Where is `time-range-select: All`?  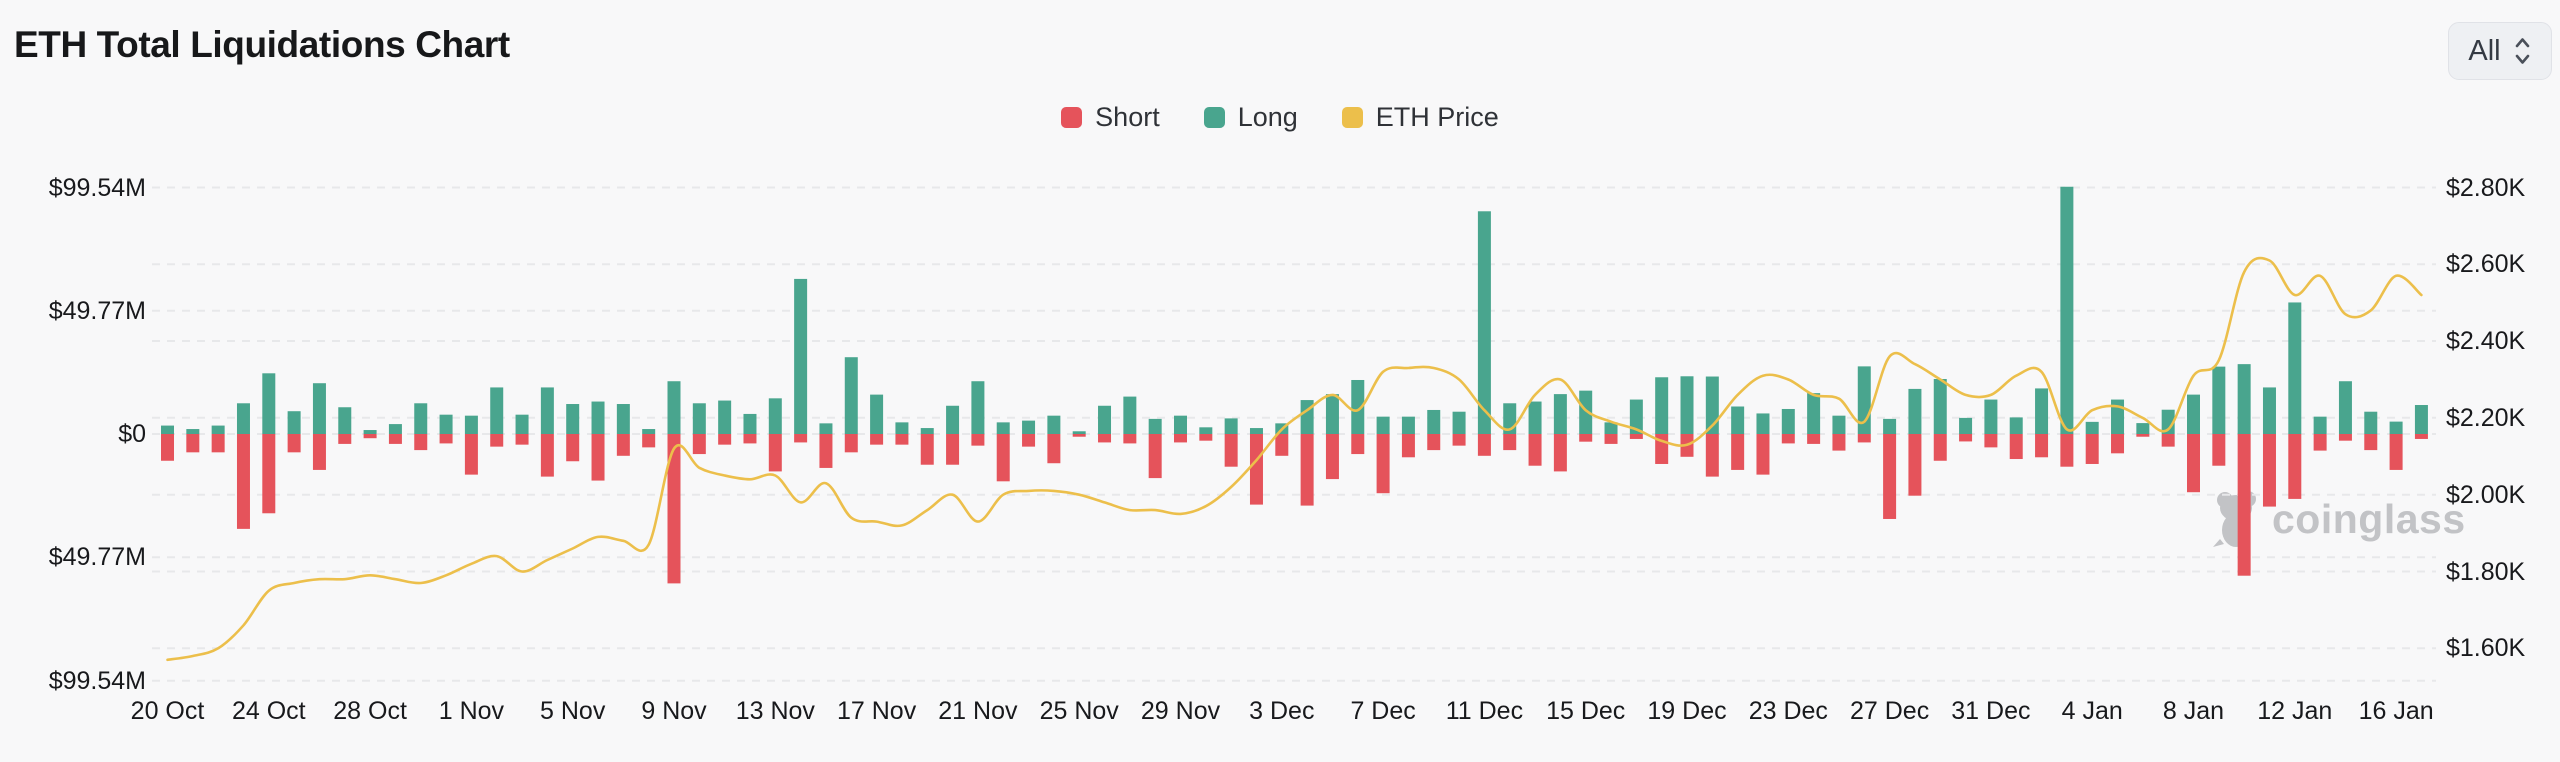
time-range-select: All is located at coordinates (2500, 51).